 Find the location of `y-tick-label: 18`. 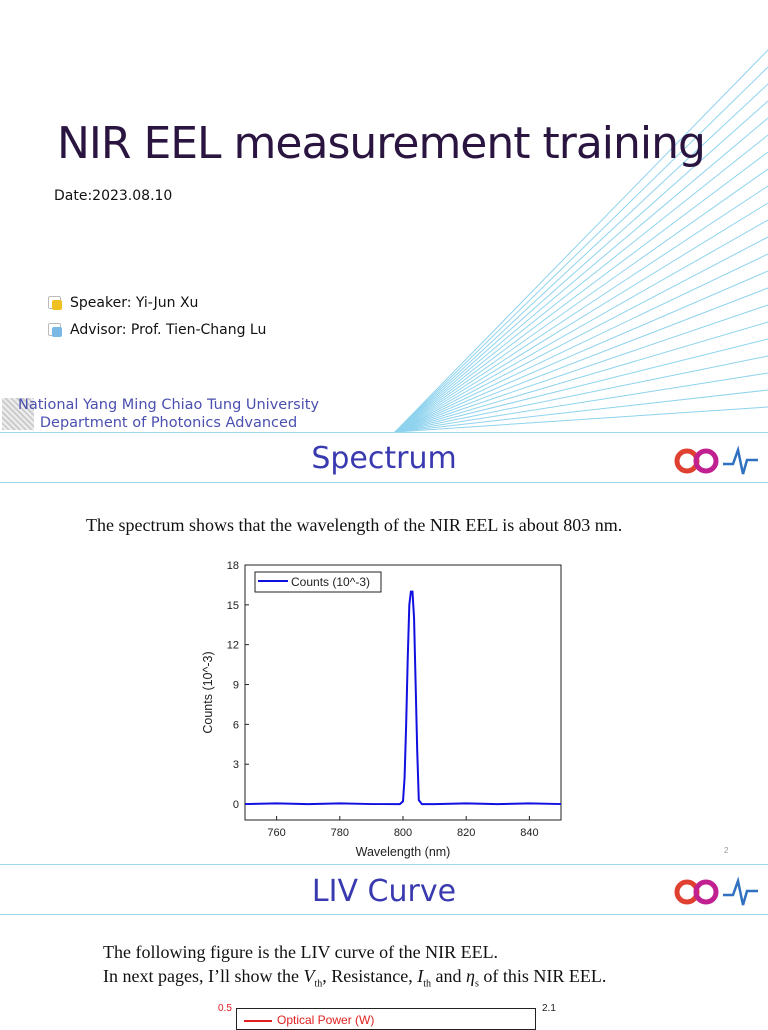

y-tick-label: 18 is located at coordinates (233, 566).